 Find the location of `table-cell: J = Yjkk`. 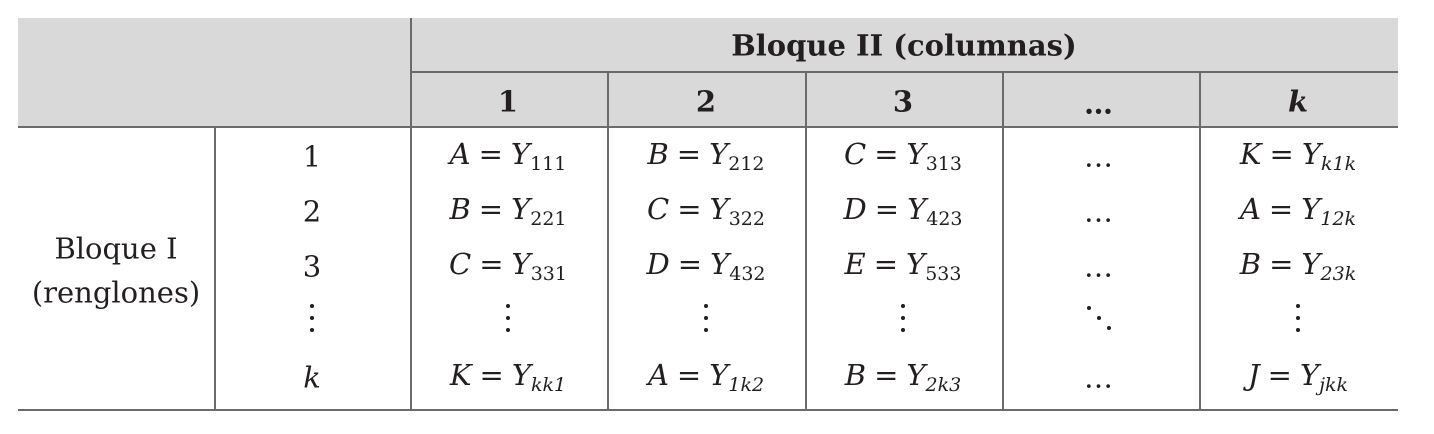

table-cell: J = Yjkk is located at coordinates (1298, 377).